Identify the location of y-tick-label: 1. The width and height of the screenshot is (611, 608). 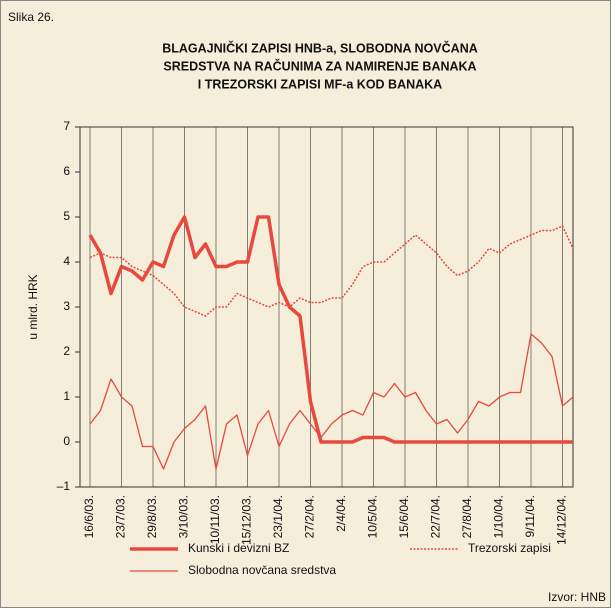
(66, 396).